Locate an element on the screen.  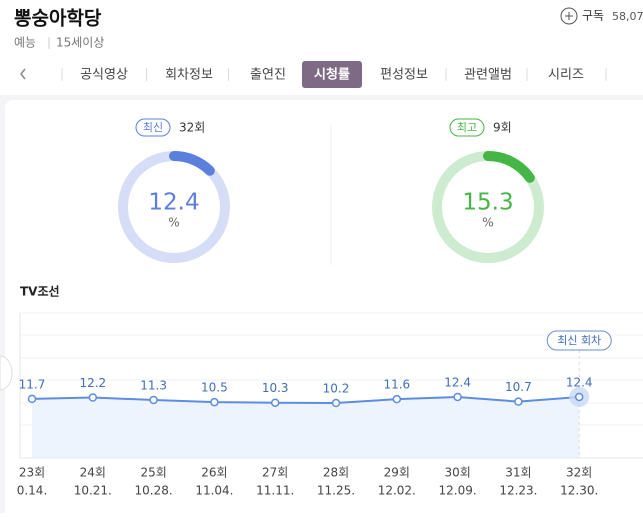
date-label: 12.23. is located at coordinates (518, 491).